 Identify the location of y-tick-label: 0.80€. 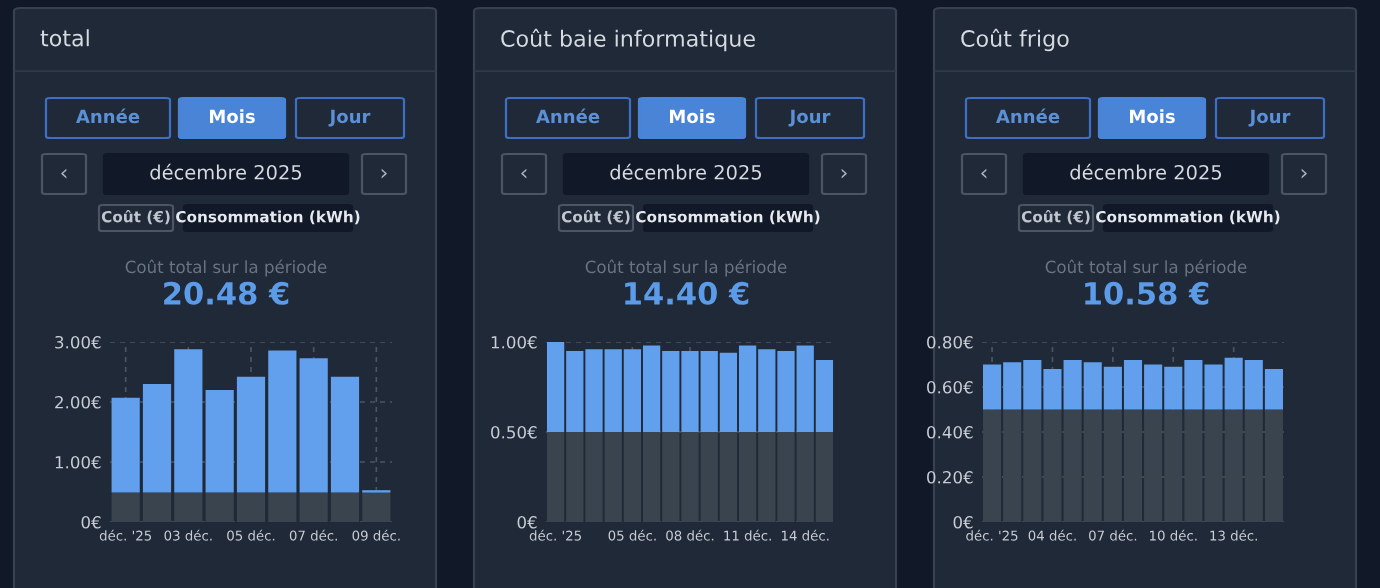
(950, 342).